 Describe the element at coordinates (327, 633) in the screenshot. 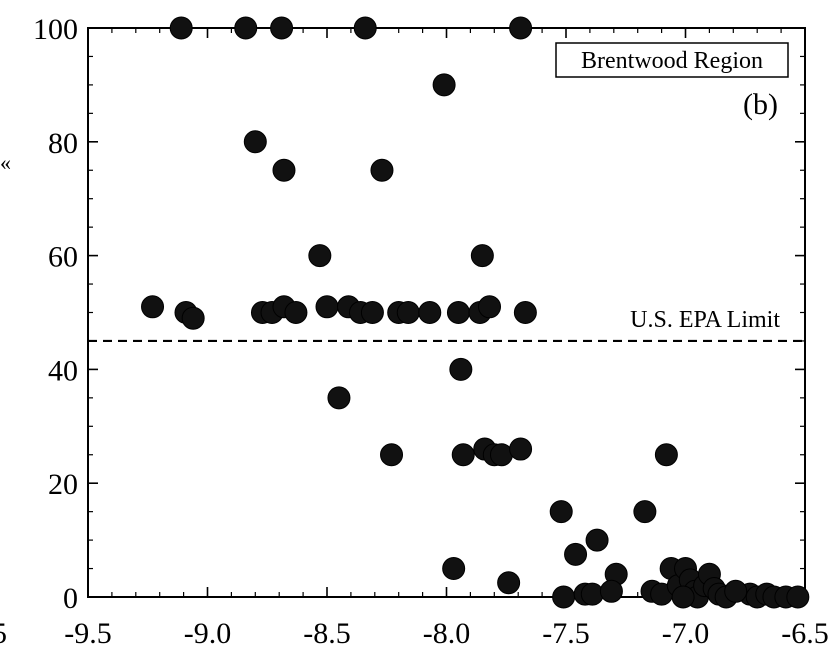

I see `x-tick-label: -8.5` at that location.